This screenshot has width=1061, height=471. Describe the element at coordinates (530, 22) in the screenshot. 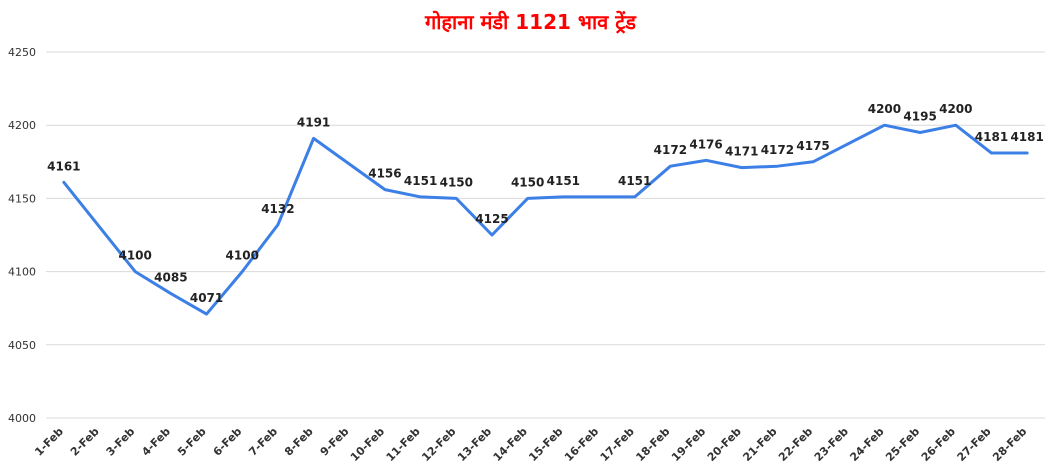

I see `chart-title: गोहाना मंडी 1121 भाव ट्रेंड` at that location.